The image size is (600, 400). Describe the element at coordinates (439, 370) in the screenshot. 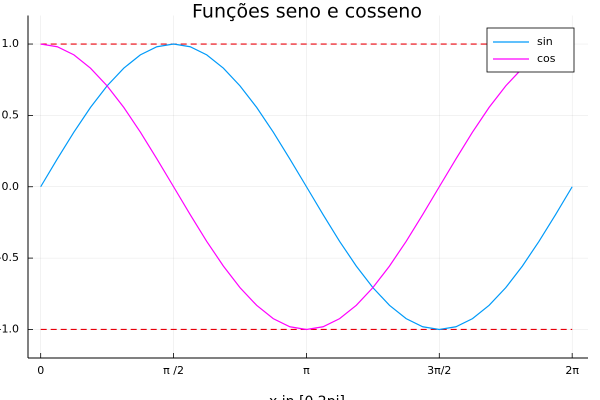

I see `x-tick-label: 3π/2` at that location.